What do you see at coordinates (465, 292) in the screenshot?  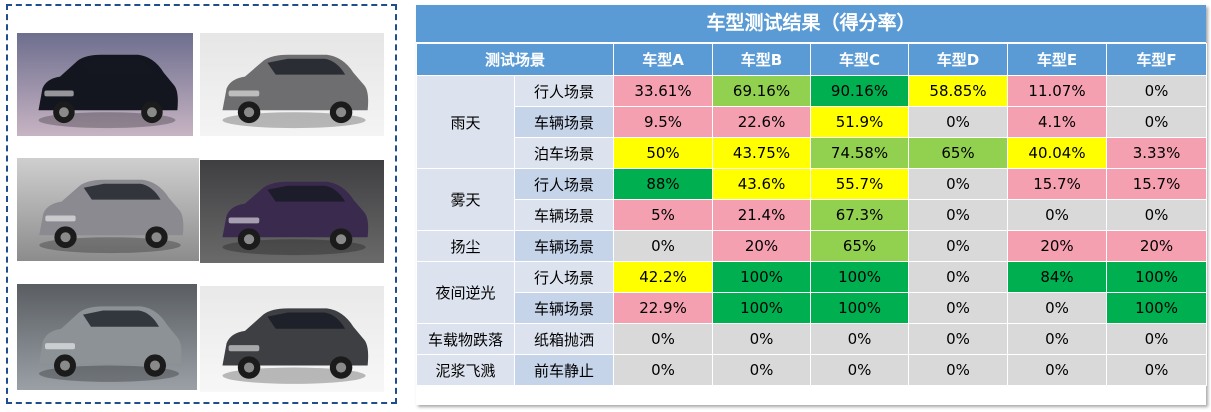 I see `condition-cell: 夜间逆光` at bounding box center [465, 292].